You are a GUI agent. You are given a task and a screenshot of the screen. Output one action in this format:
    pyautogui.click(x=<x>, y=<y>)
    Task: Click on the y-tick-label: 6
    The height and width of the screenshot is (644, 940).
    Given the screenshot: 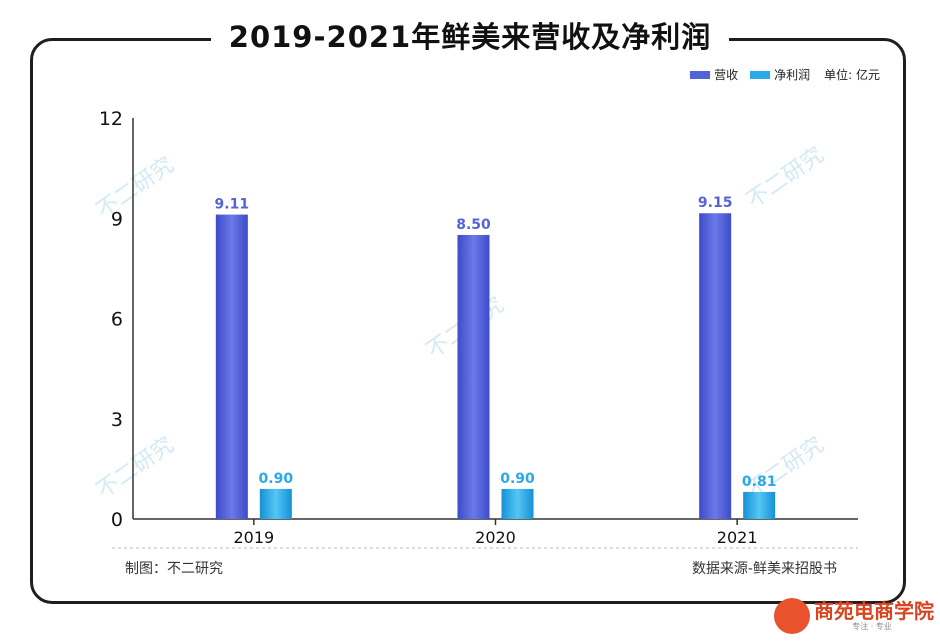 What is the action you would take?
    pyautogui.click(x=117, y=320)
    